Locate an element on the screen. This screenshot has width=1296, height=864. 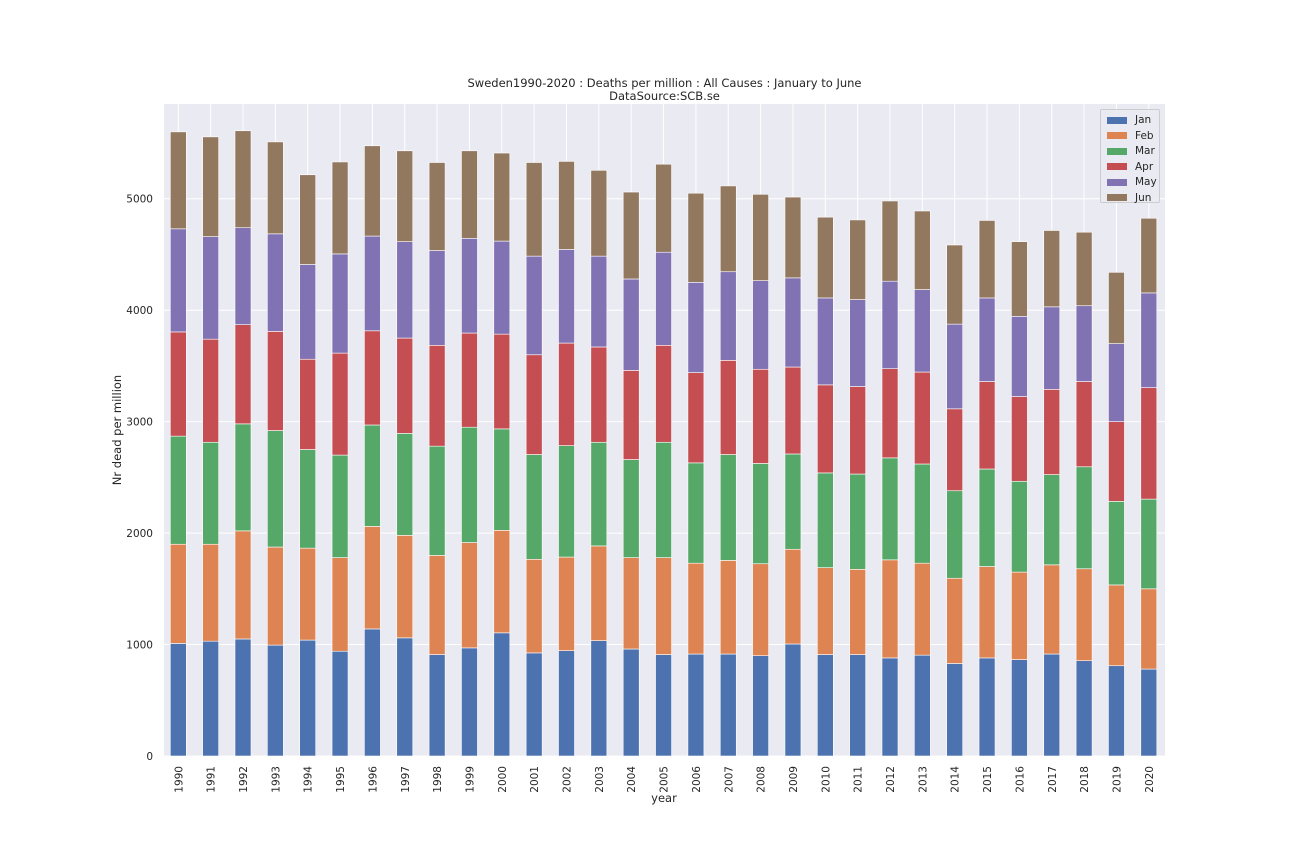
bar-segment-jan-2002 is located at coordinates (566, 703).